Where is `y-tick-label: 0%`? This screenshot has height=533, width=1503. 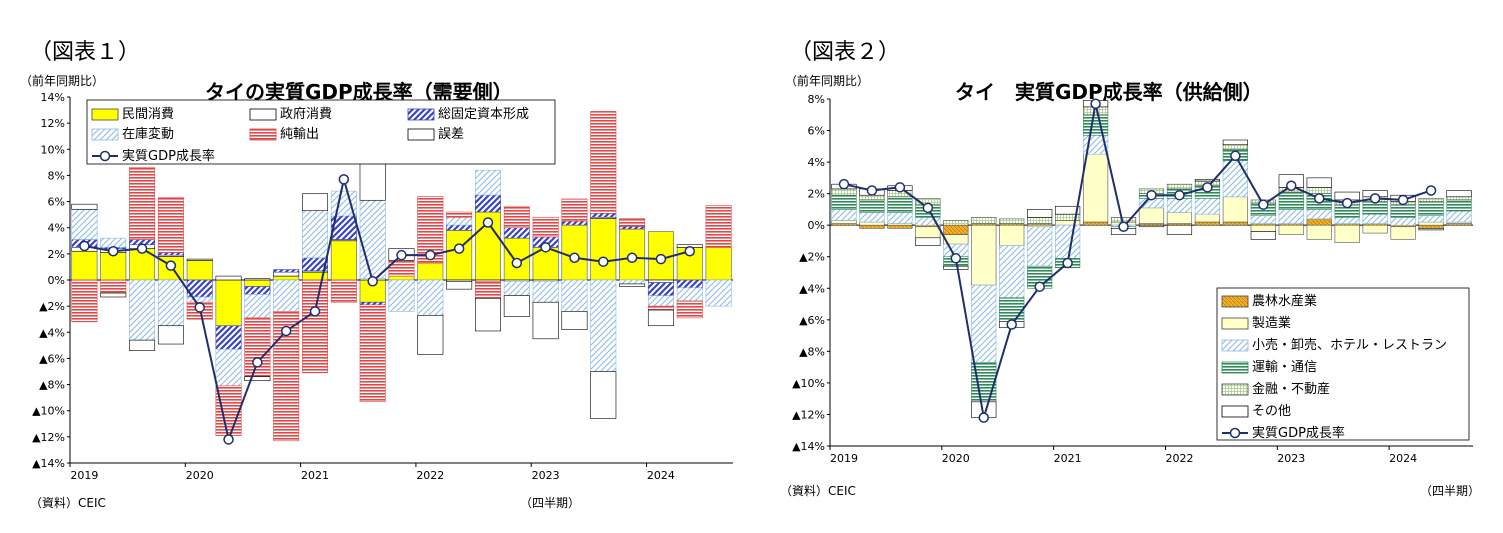 y-tick-label: 0% is located at coordinates (56, 280).